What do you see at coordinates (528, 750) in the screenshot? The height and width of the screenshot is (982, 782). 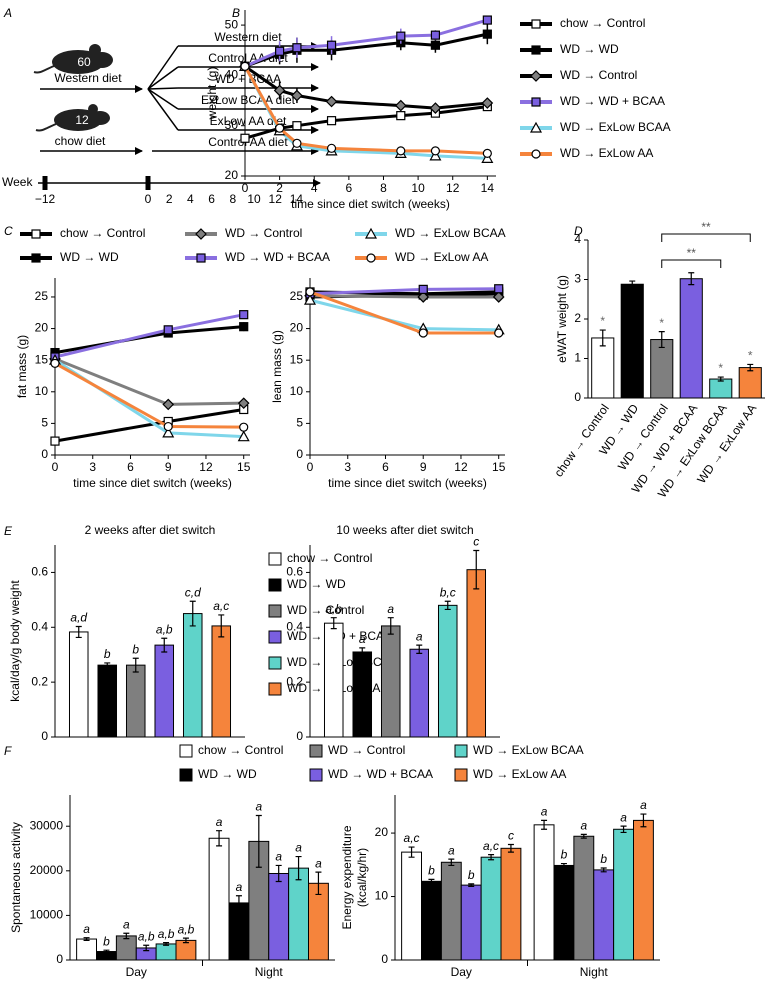 I see `legend-label: WD → ExLow BCAA` at bounding box center [528, 750].